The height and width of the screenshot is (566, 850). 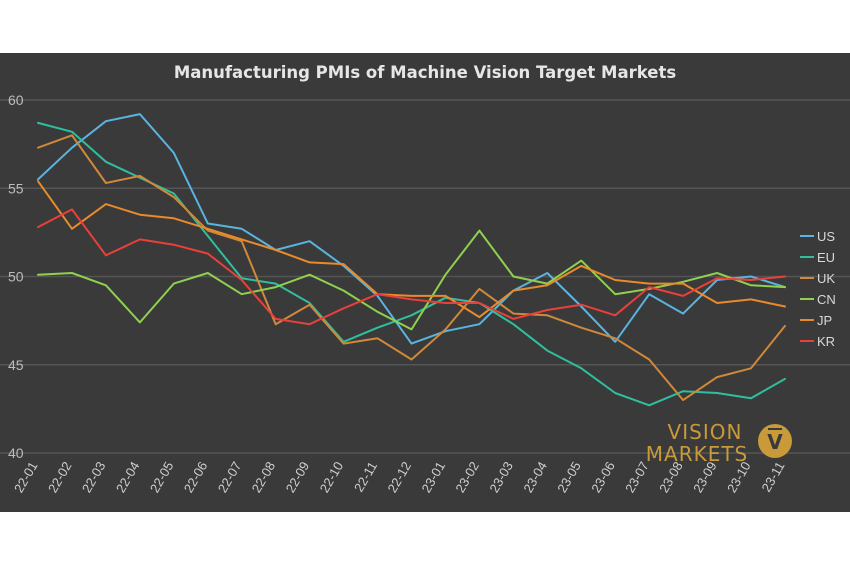 I want to click on x-tick-label: 22-04, so click(x=128, y=477).